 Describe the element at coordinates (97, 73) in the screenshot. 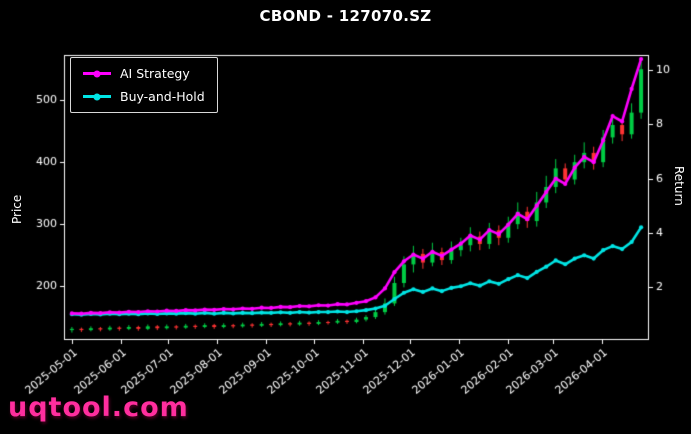

I see `ai-strategy-line-swatch` at that location.